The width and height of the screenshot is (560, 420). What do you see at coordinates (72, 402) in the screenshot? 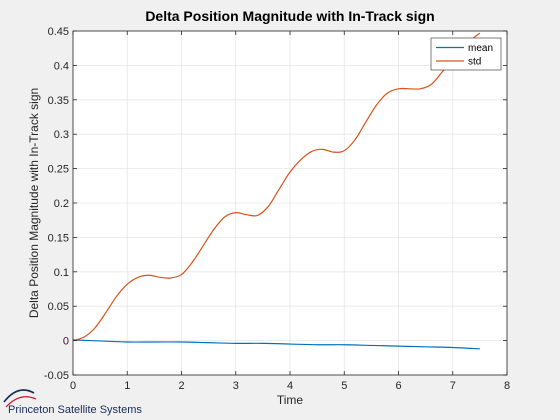
I see `princeton-satellite-systems-logo: Princeton Satellite Systems` at bounding box center [72, 402].